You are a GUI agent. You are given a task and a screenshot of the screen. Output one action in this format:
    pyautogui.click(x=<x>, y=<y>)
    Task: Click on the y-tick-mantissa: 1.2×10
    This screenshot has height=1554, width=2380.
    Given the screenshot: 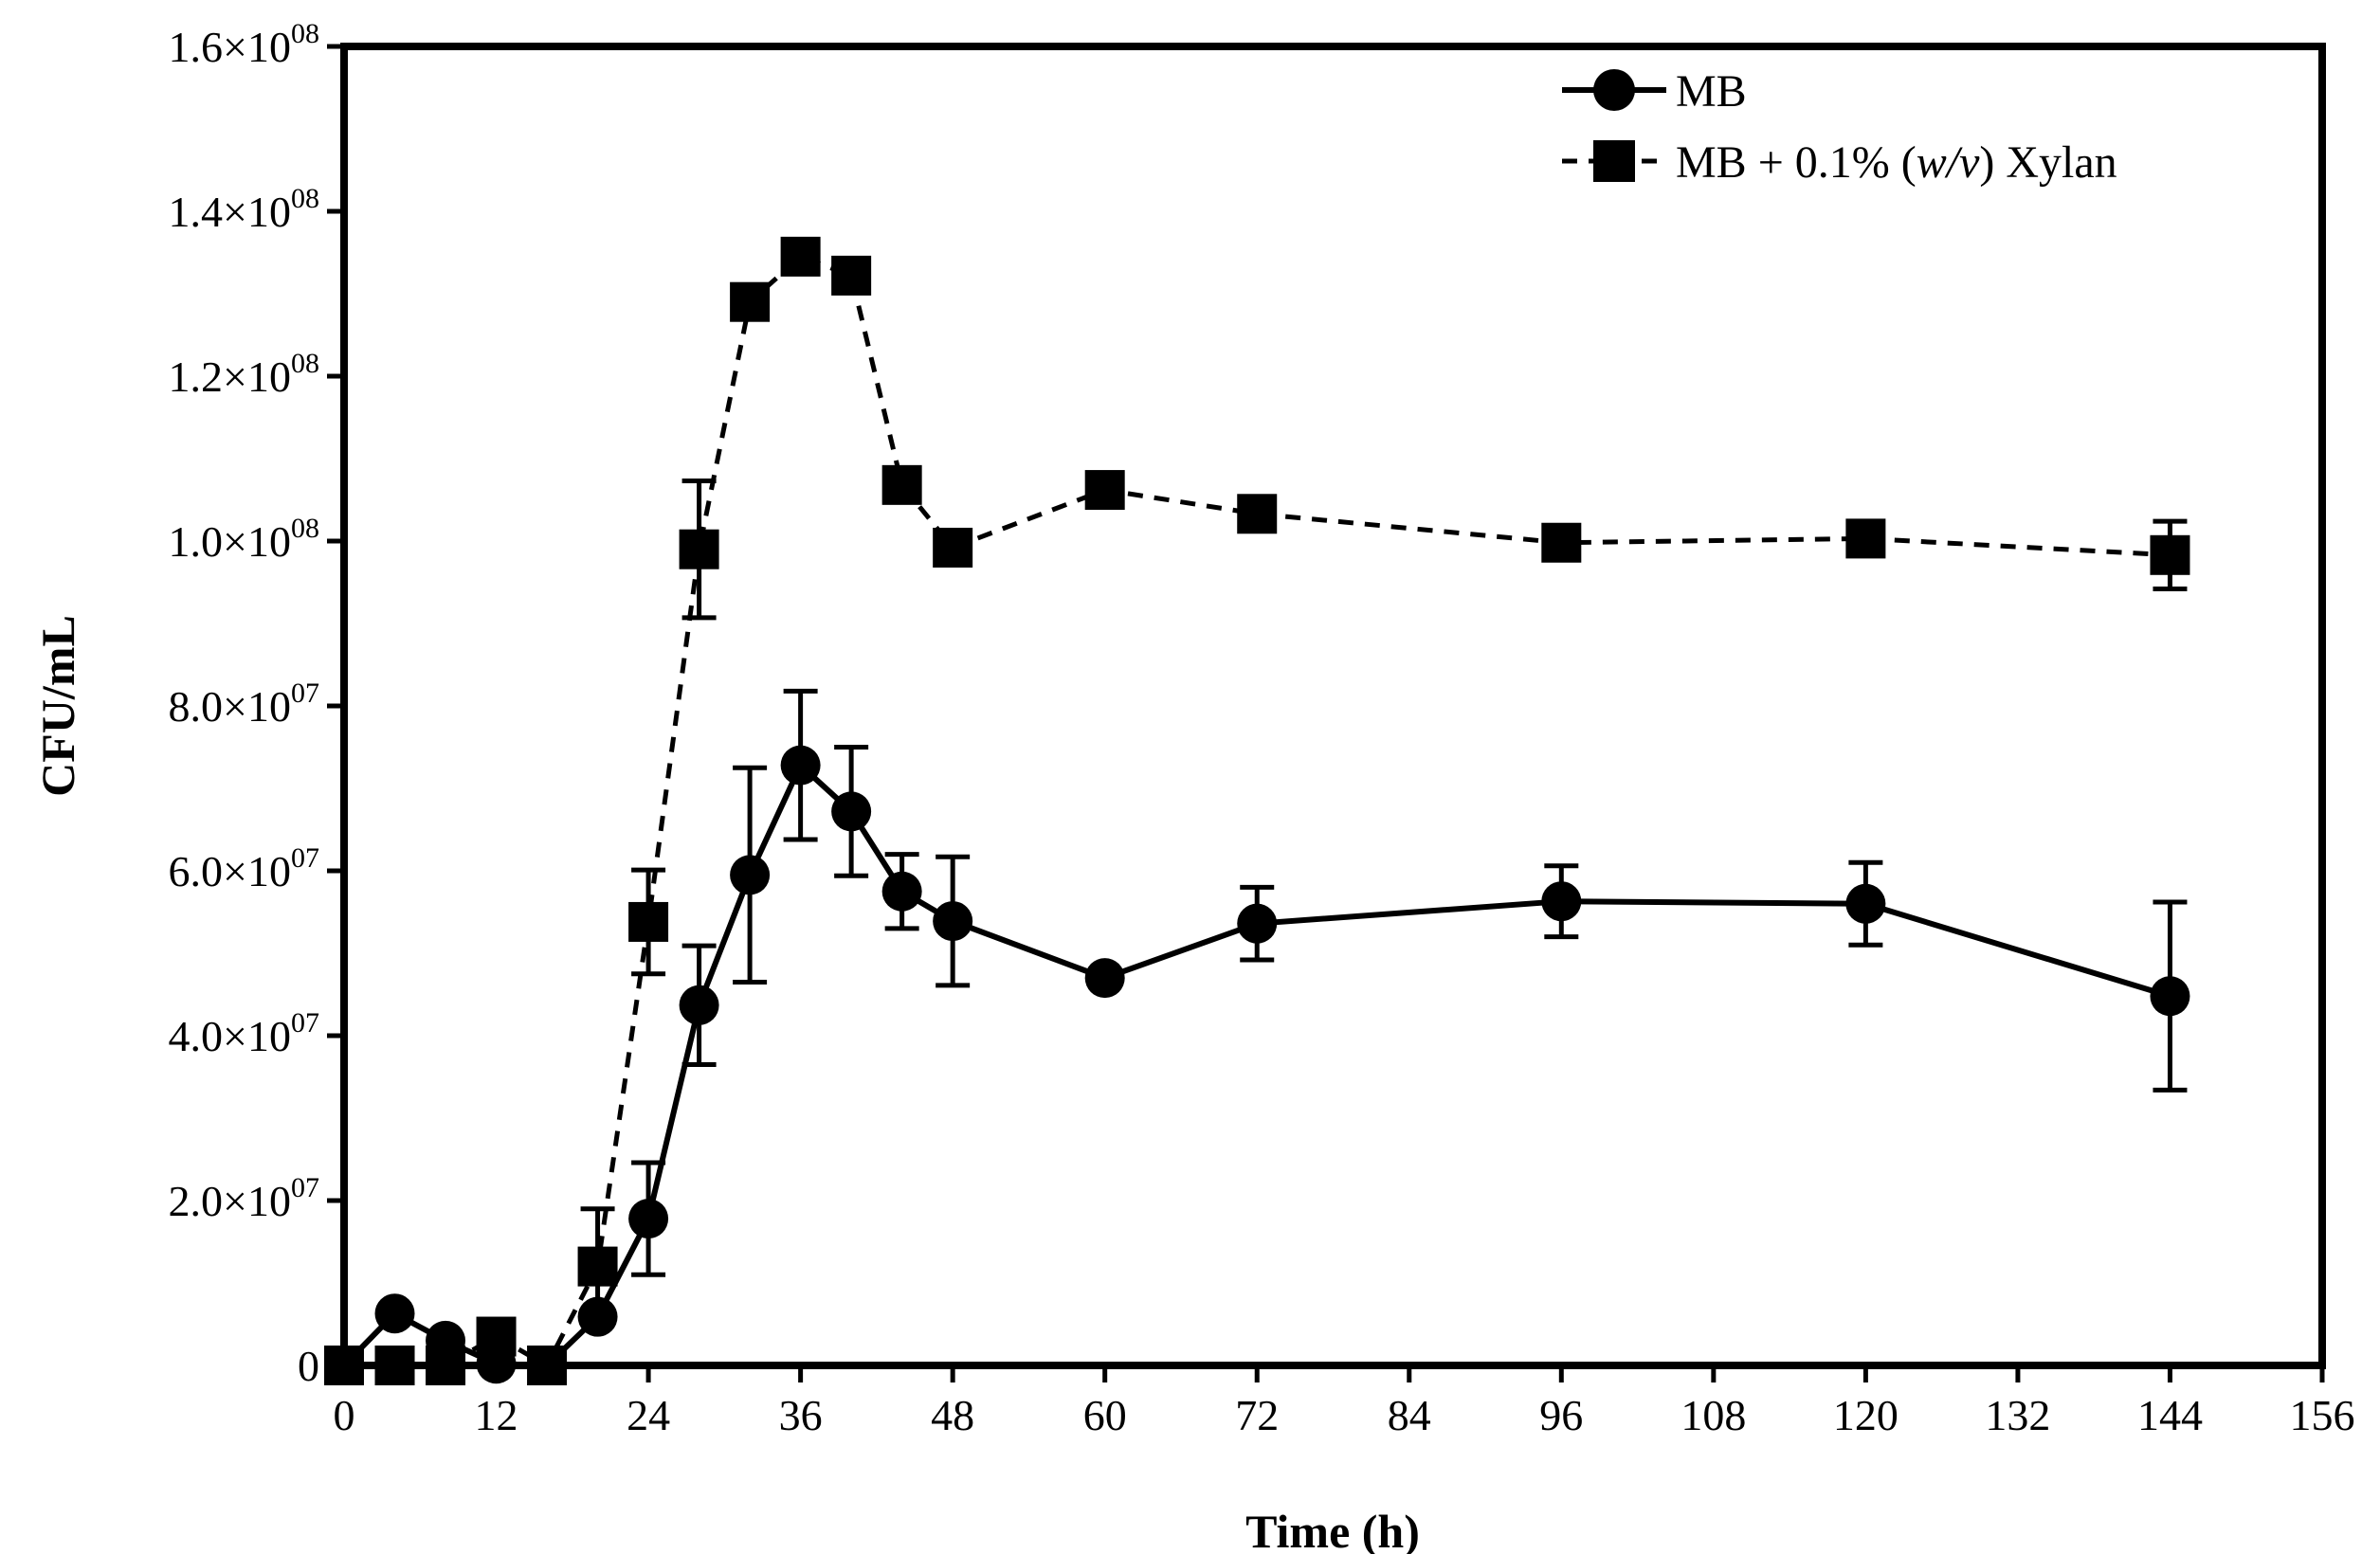 What is the action you would take?
    pyautogui.click(x=230, y=376)
    